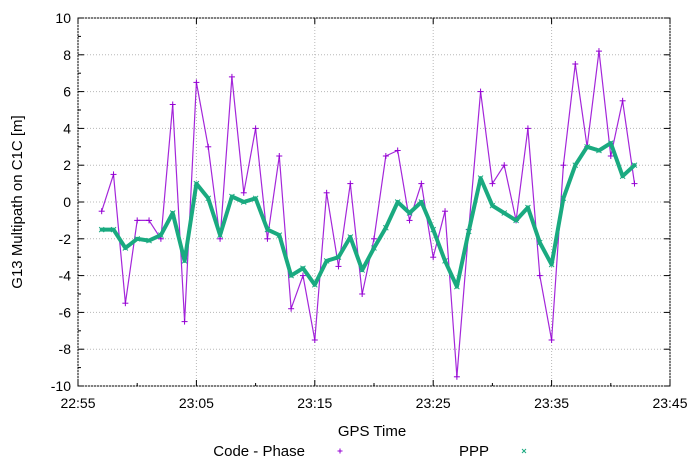 The image size is (700, 467). What do you see at coordinates (372, 431) in the screenshot?
I see `x-axis-title: GPS Time` at bounding box center [372, 431].